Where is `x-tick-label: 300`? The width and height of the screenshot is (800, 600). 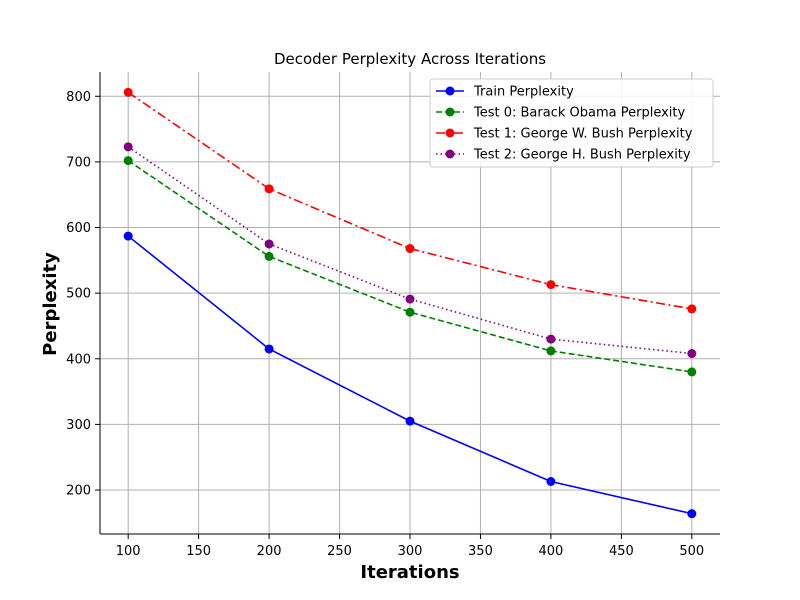 x-tick-label: 300 is located at coordinates (410, 551).